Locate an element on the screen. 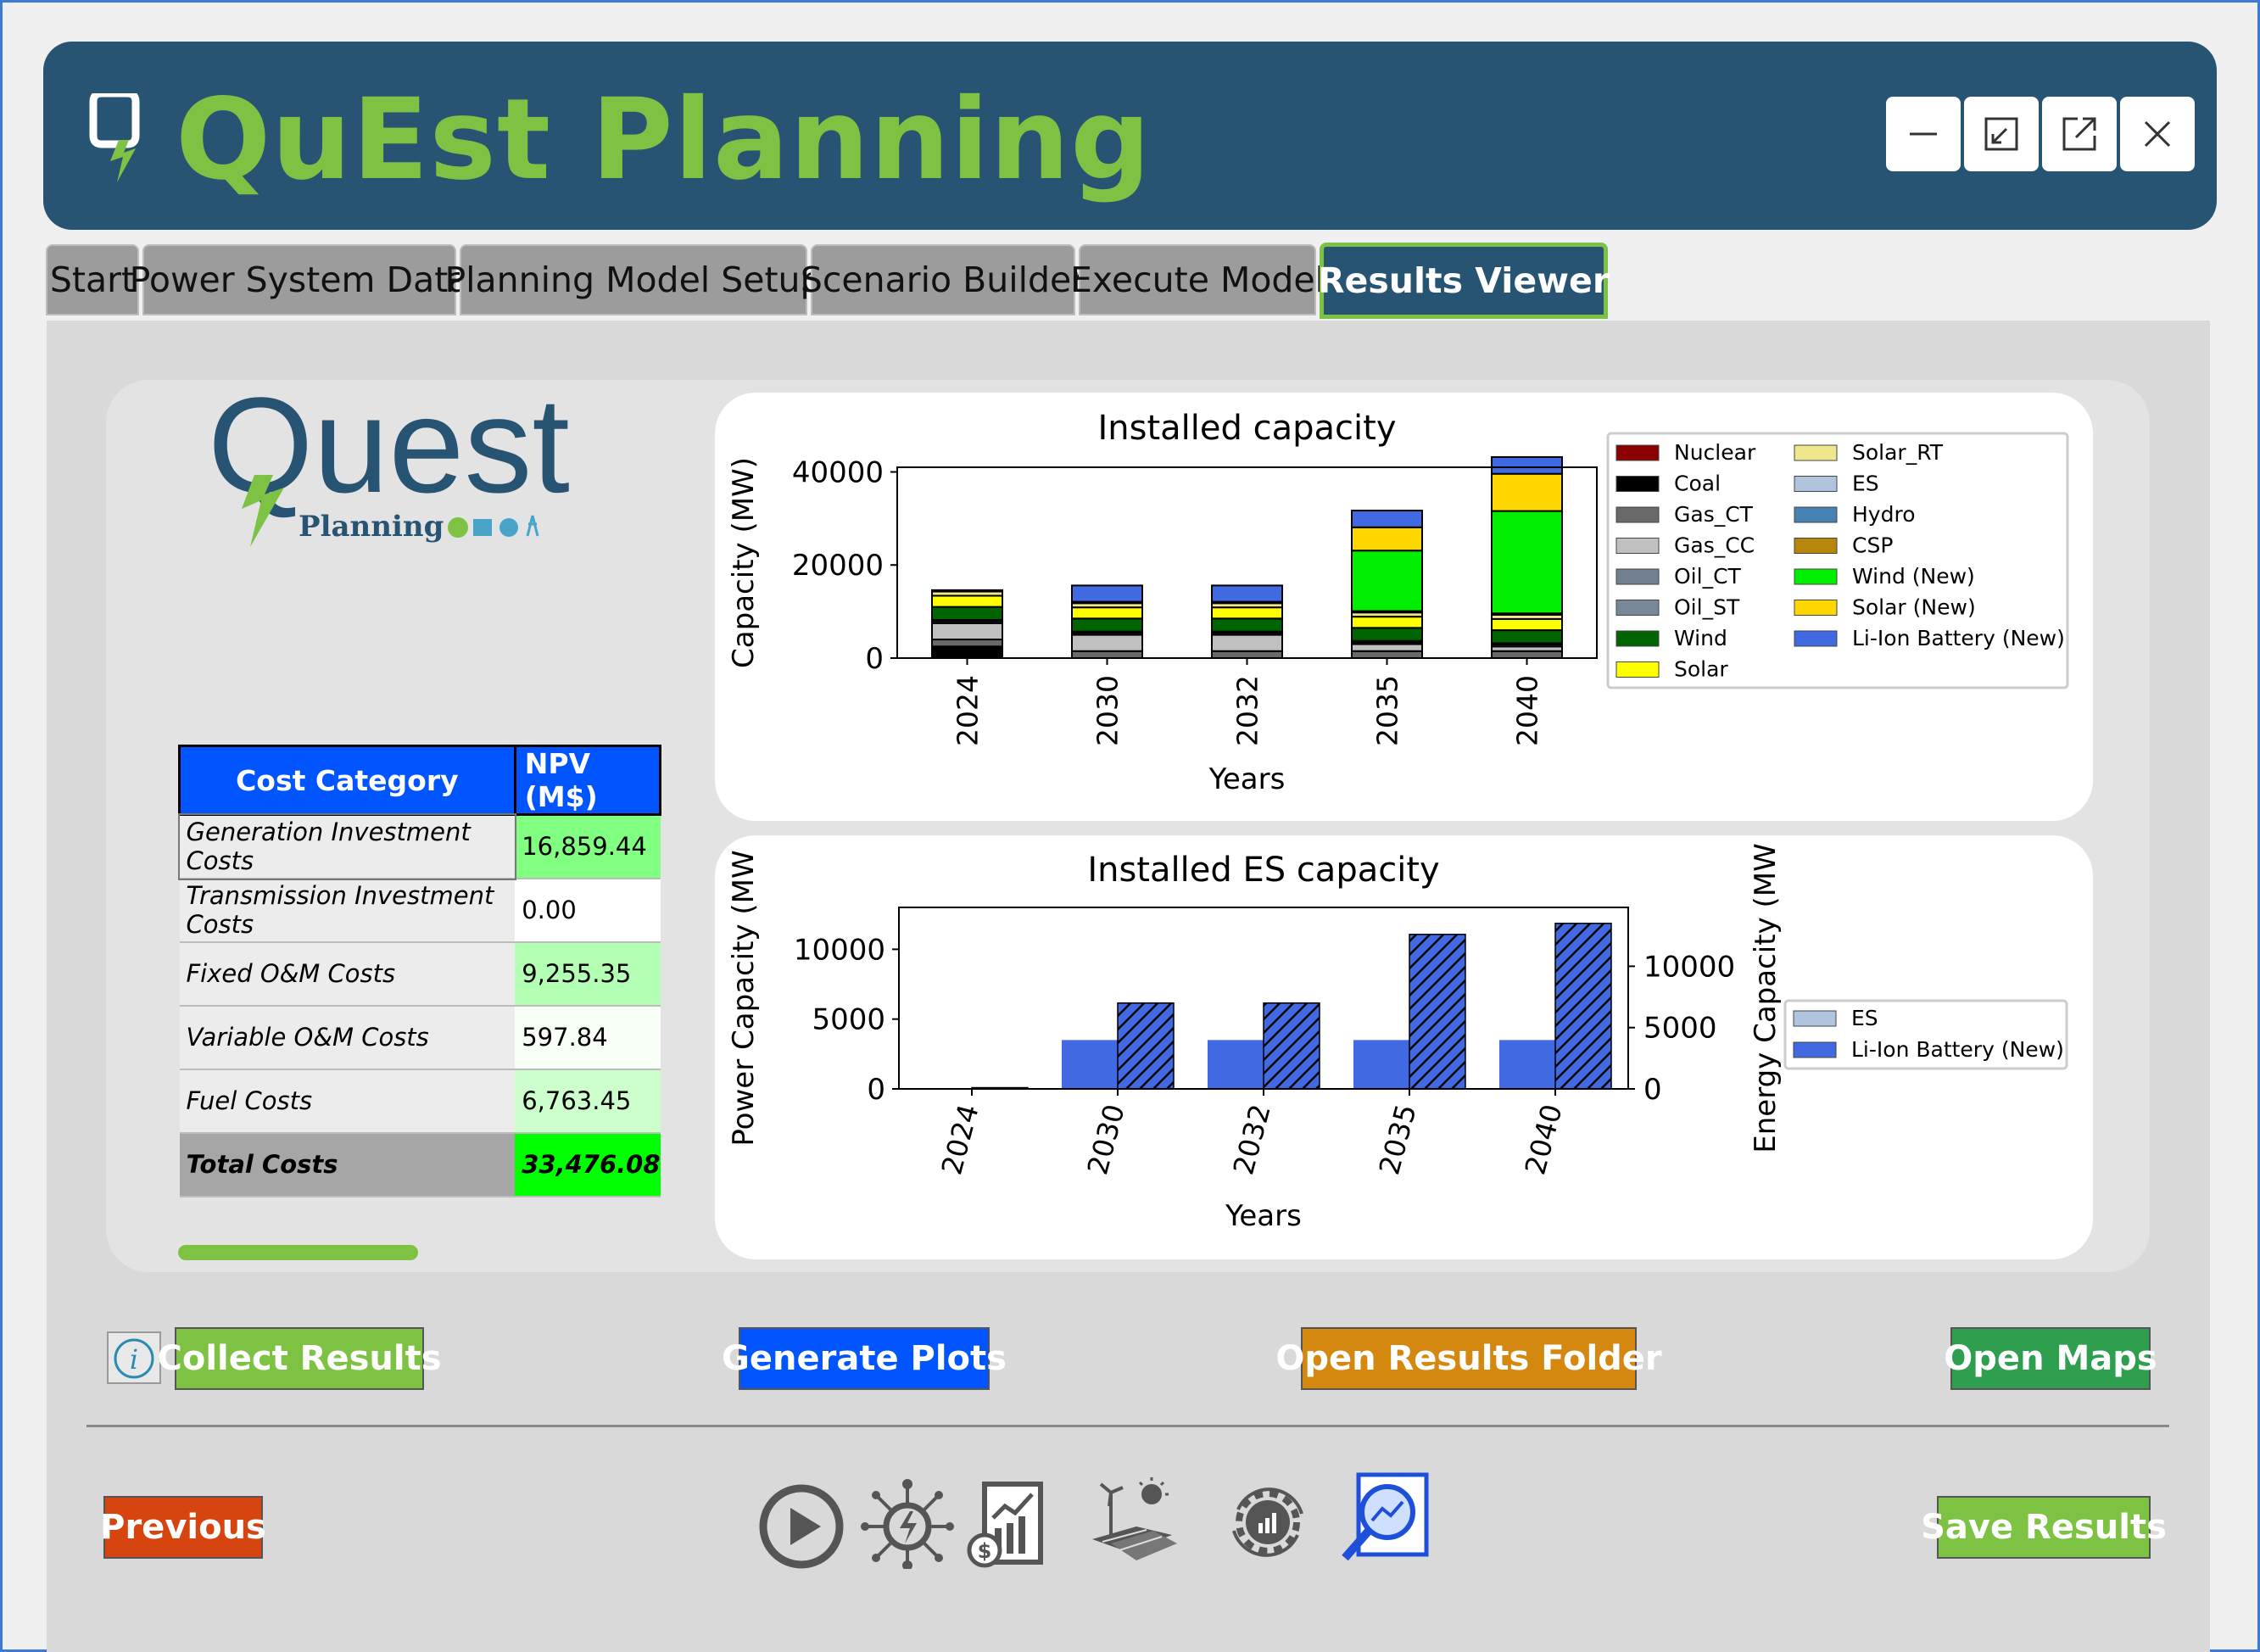 The height and width of the screenshot is (1652, 2260). npv-header: NPV (M$) is located at coordinates (587, 780).